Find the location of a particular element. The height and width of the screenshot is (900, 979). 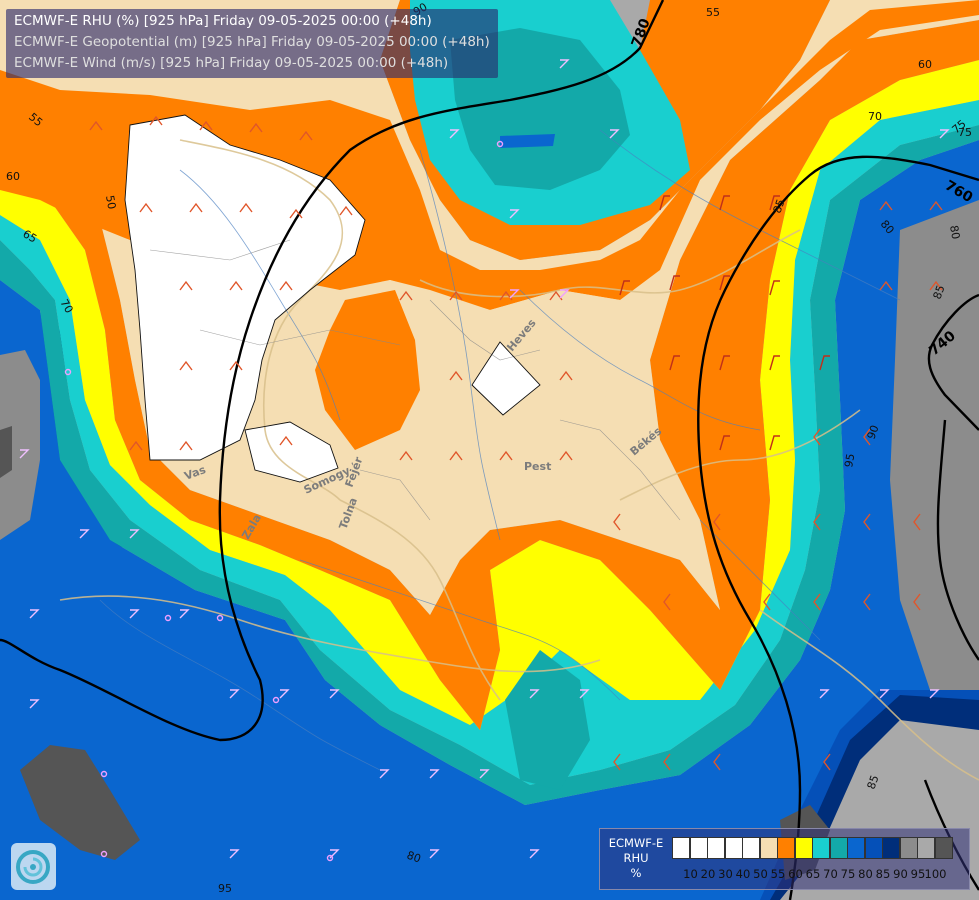

legend-tick: 30 is located at coordinates (725, 874).